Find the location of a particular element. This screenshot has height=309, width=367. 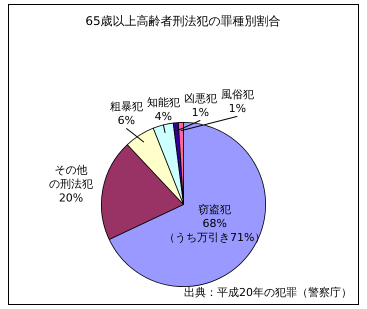

slice-label: 凶悪犯 is located at coordinates (200, 99).